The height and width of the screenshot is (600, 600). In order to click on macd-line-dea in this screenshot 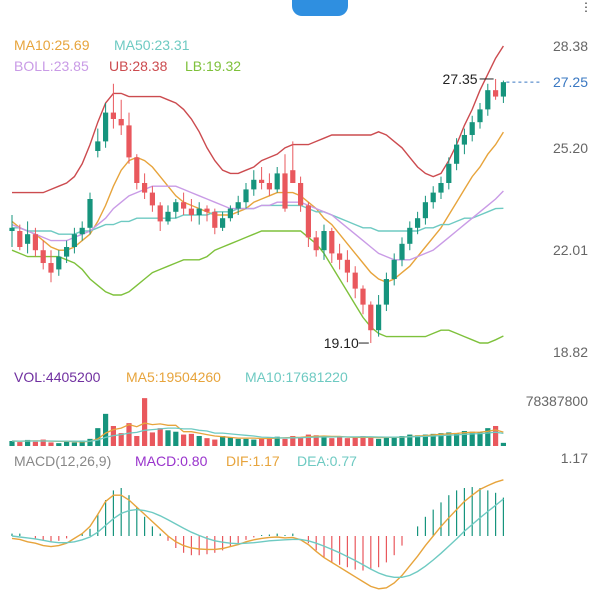, I will do `click(257, 538)`.